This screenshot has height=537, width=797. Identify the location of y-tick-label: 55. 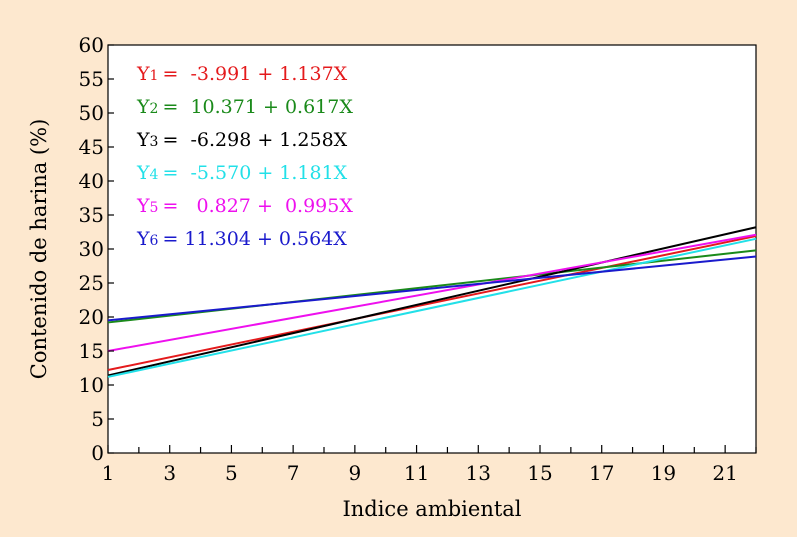
(91, 79).